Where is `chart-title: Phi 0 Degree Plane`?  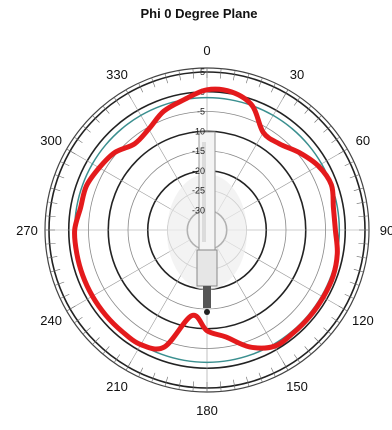 chart-title: Phi 0 Degree Plane is located at coordinates (198, 13).